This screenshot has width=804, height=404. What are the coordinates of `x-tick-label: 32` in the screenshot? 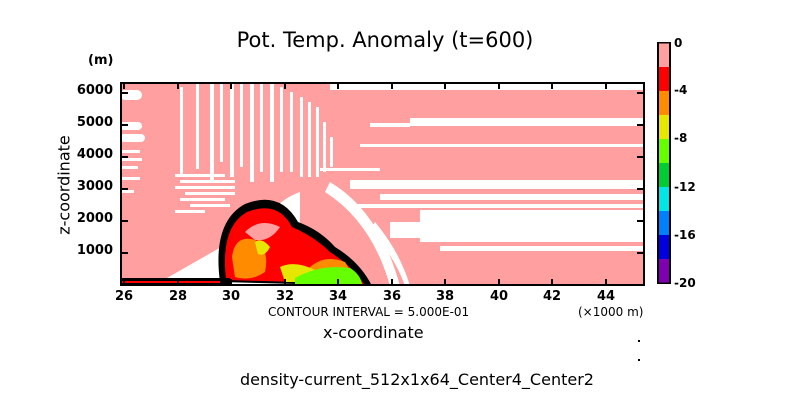 It's located at (285, 296).